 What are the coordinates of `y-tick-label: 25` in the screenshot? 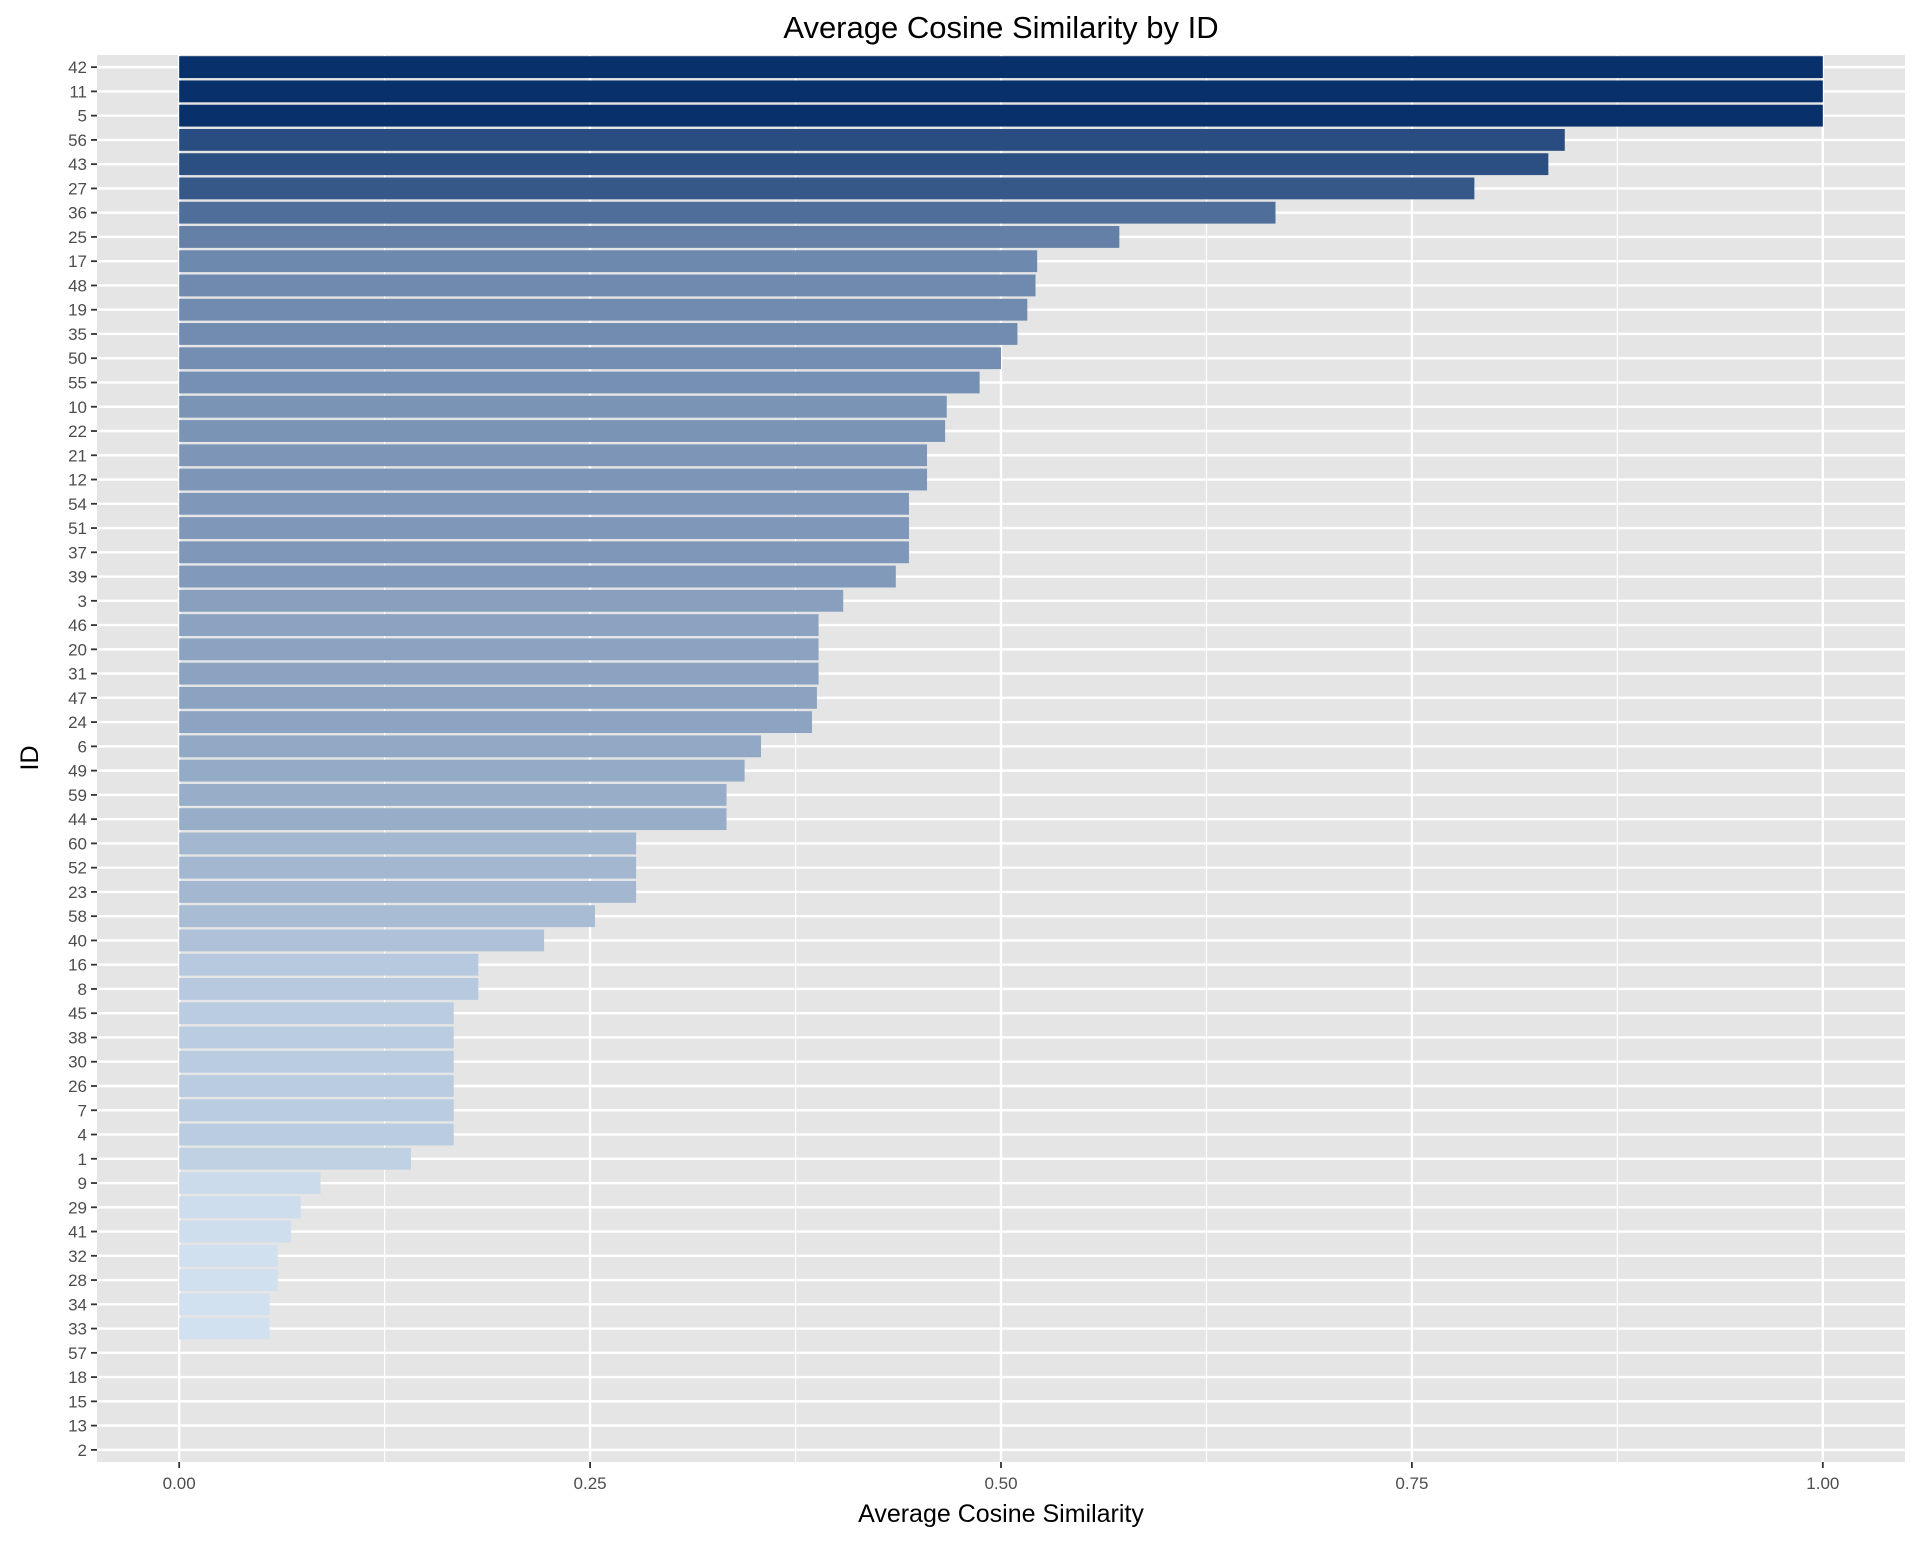 It's located at (77, 237).